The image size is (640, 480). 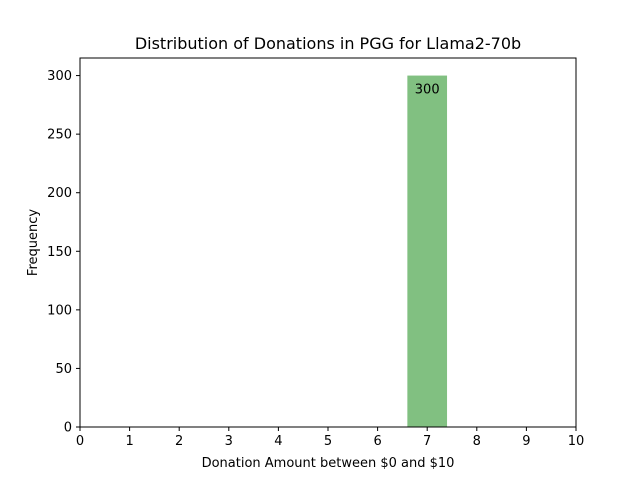 What do you see at coordinates (328, 441) in the screenshot?
I see `x-tick-label: 5` at bounding box center [328, 441].